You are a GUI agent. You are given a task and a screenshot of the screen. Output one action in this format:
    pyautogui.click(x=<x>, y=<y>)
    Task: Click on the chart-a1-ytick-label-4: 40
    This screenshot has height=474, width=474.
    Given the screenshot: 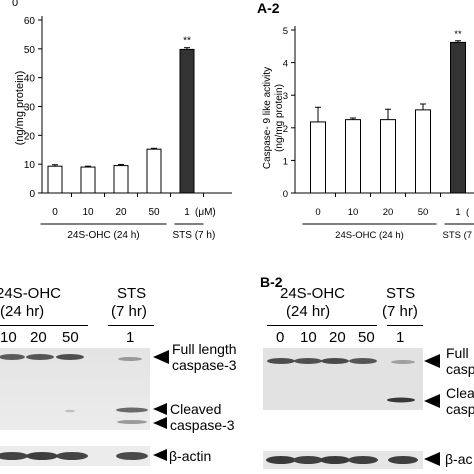 What is the action you would take?
    pyautogui.click(x=30, y=79)
    